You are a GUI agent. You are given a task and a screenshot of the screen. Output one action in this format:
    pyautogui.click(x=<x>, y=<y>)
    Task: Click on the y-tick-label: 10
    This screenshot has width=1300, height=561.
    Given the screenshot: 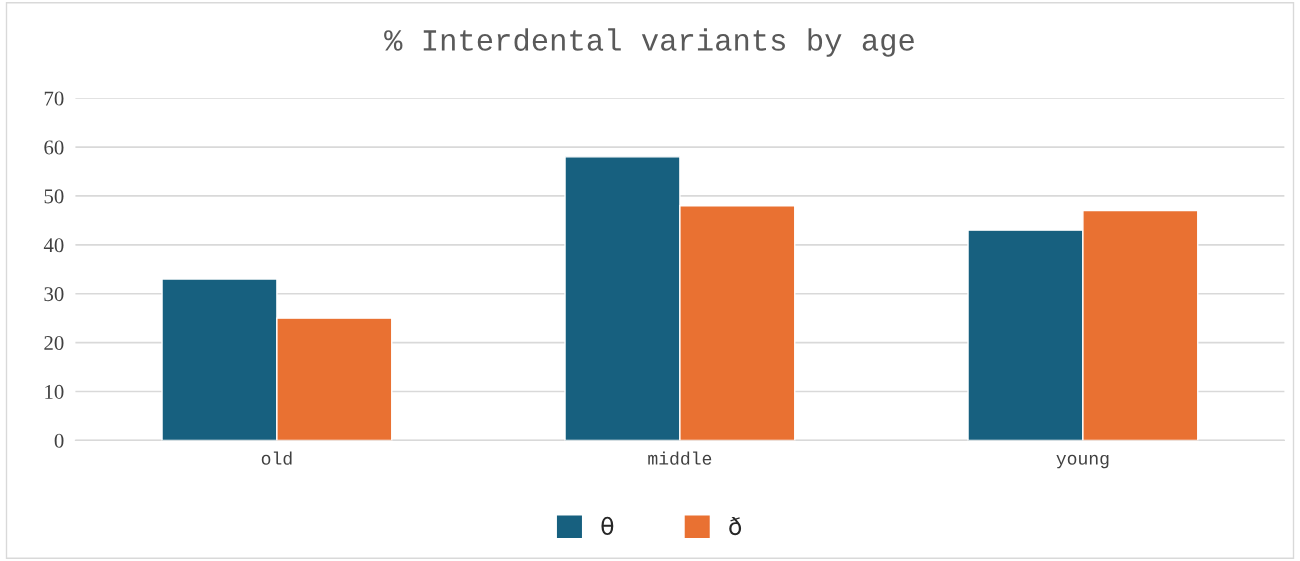 What is the action you would take?
    pyautogui.click(x=54, y=391)
    